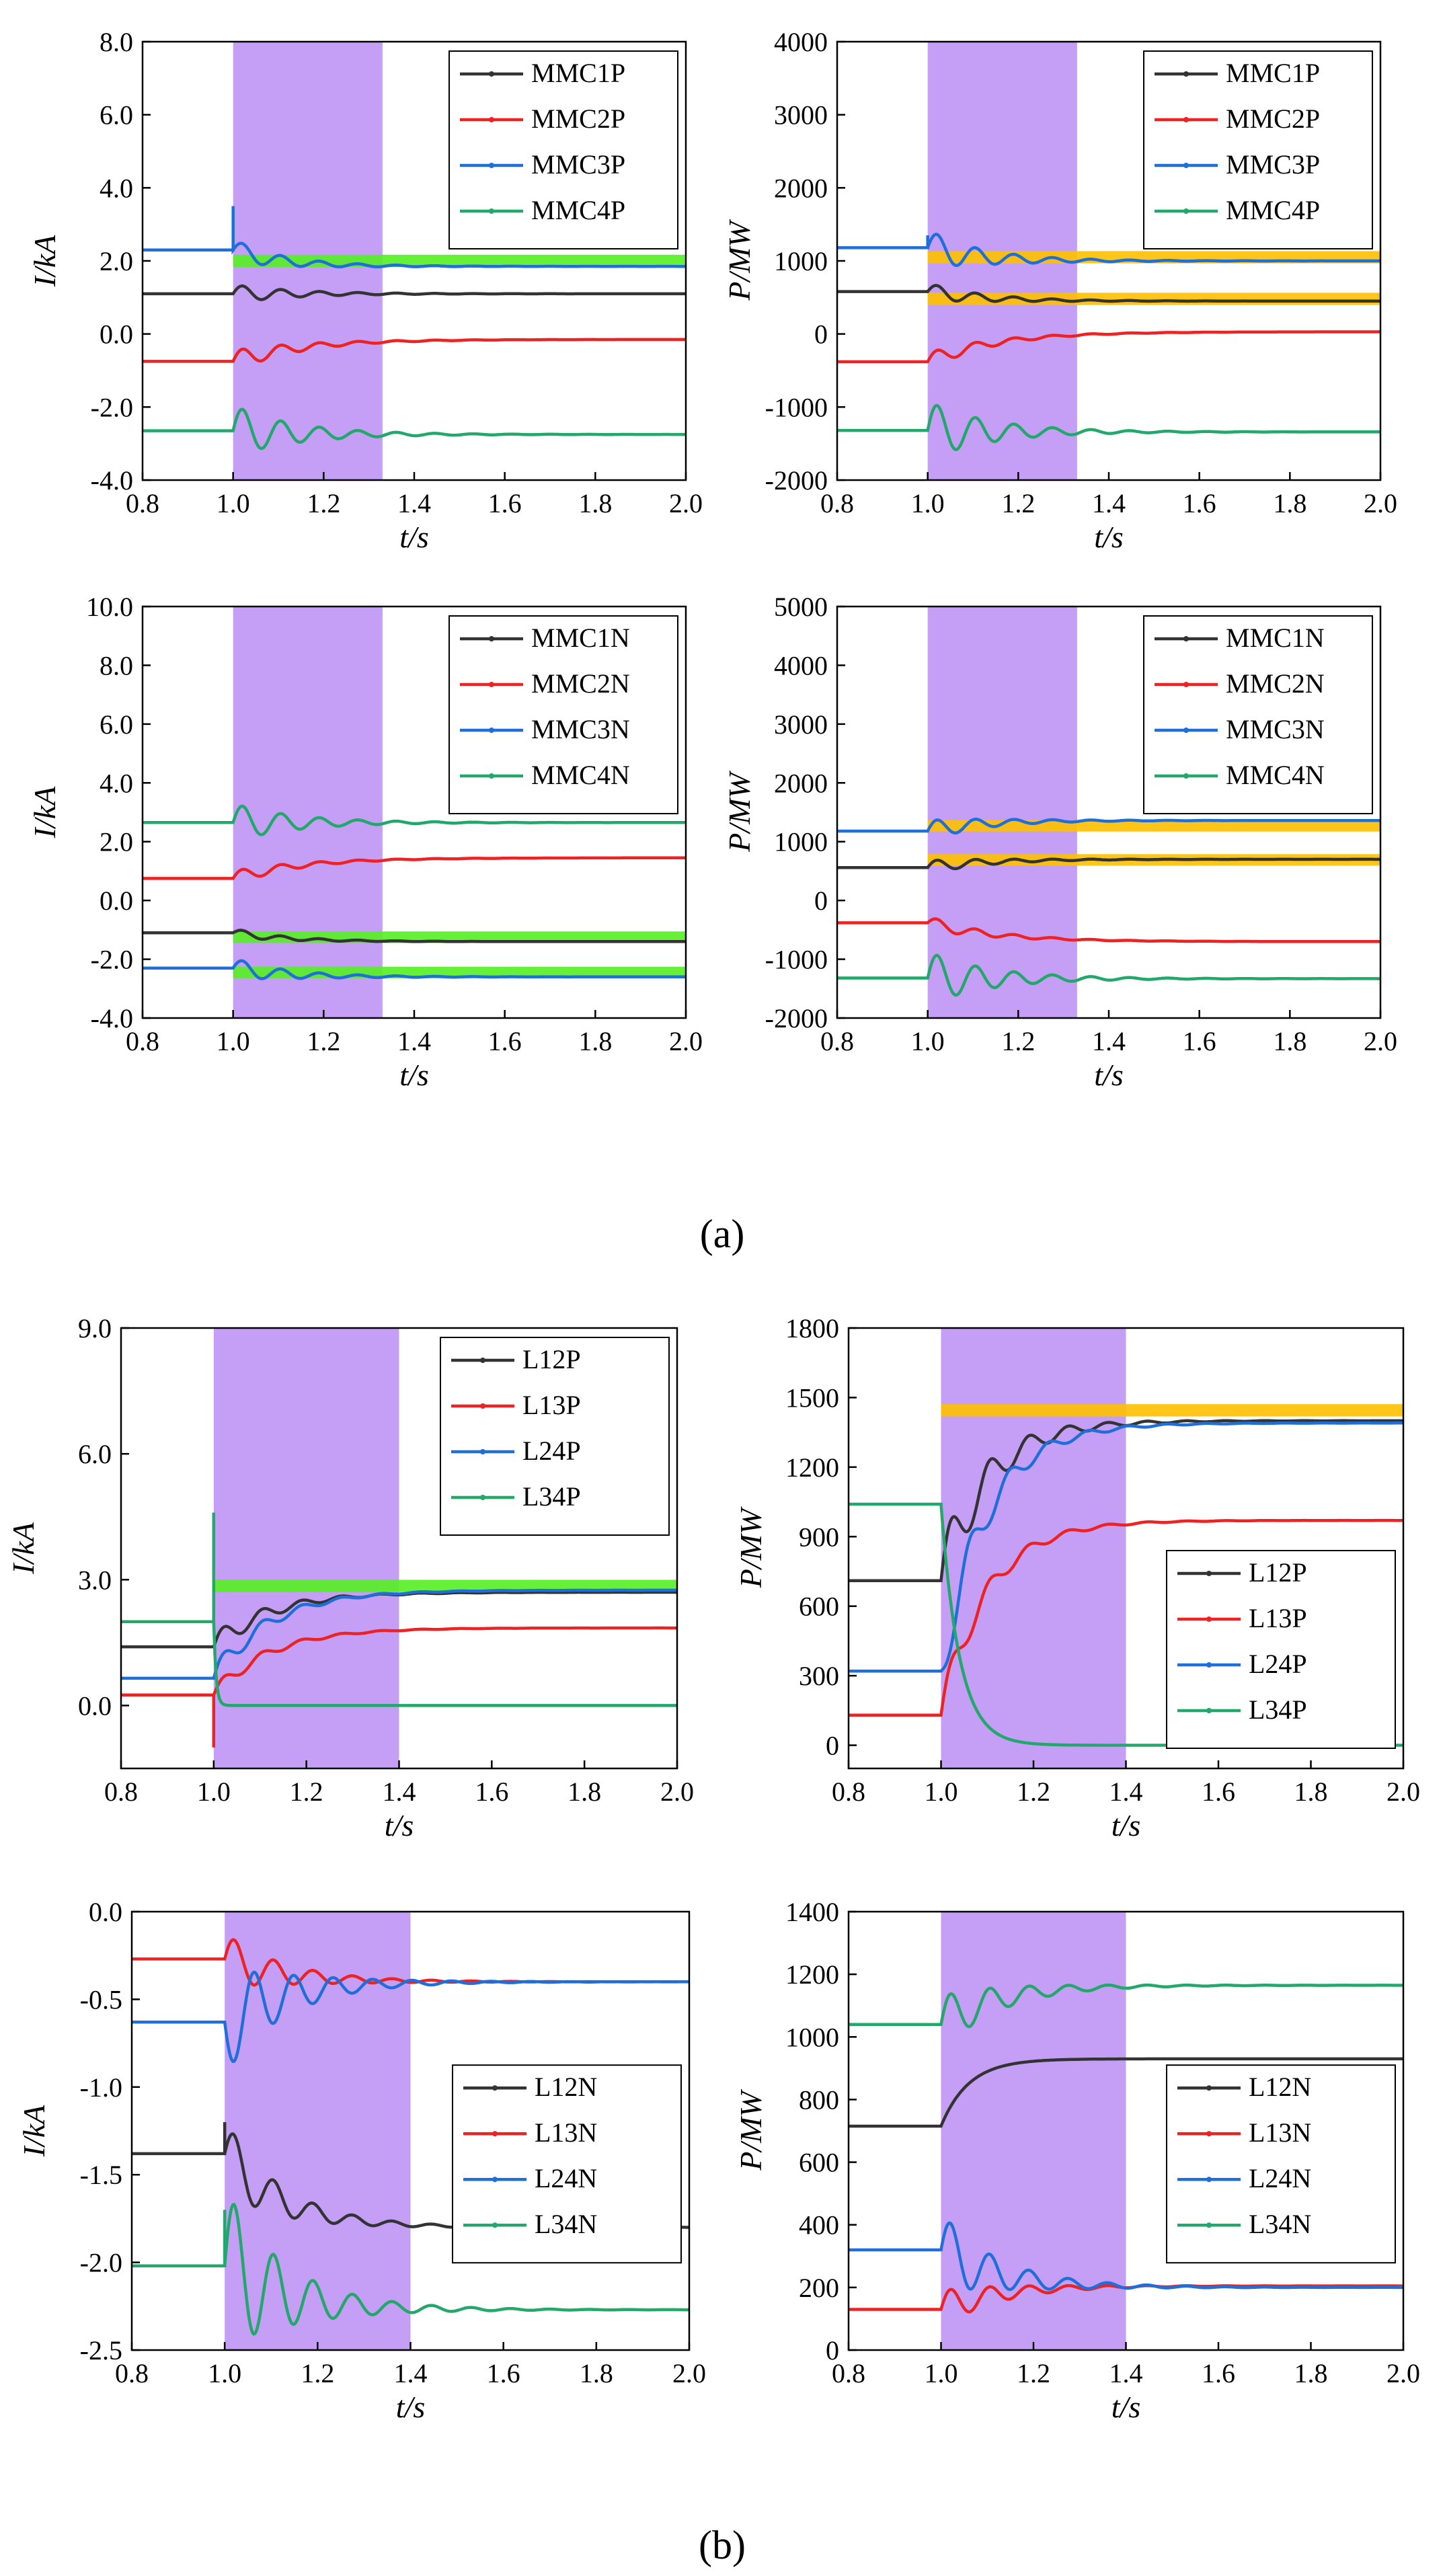 The height and width of the screenshot is (2576, 1445). What do you see at coordinates (116, 724) in the screenshot?
I see `y-tick-label: 6.0` at bounding box center [116, 724].